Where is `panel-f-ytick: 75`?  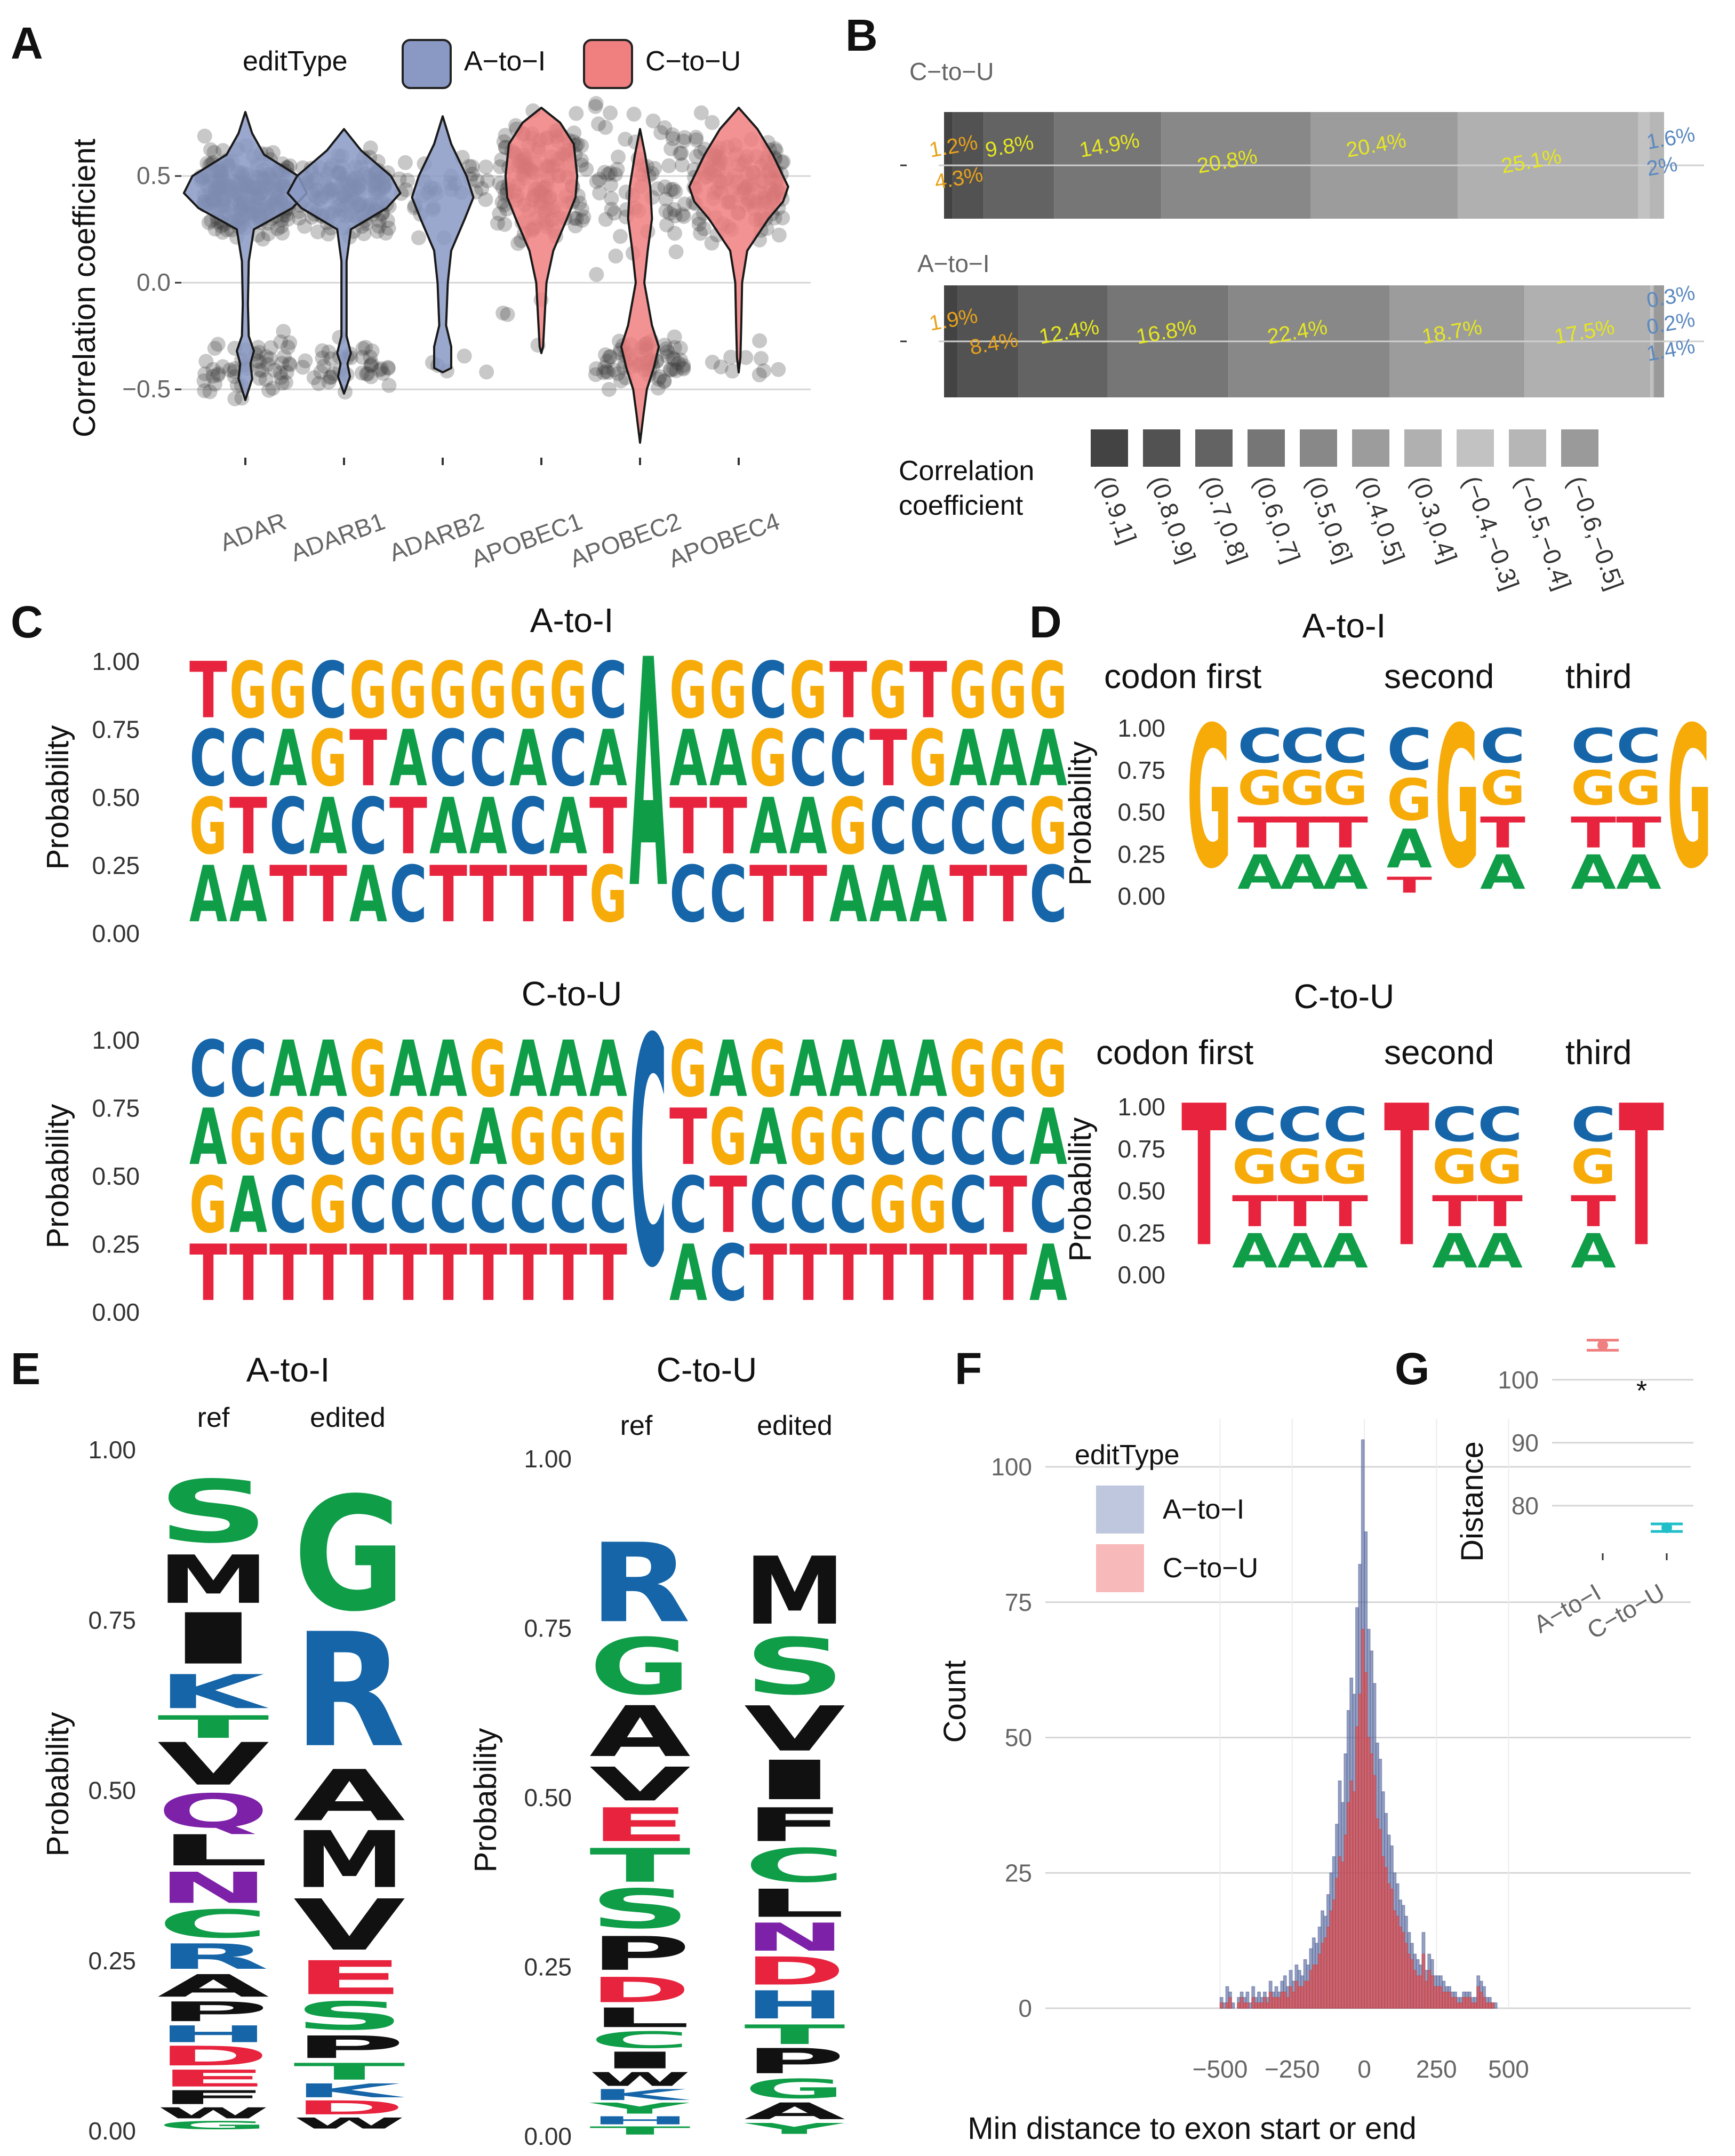 panel-f-ytick: 75 is located at coordinates (1018, 1602).